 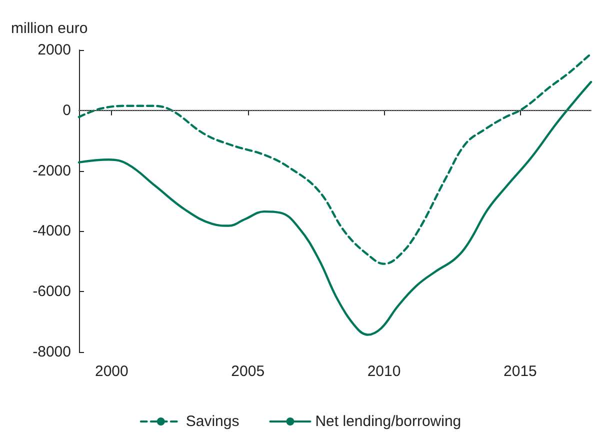 I want to click on y-tick-label: -4000, so click(x=51, y=231).